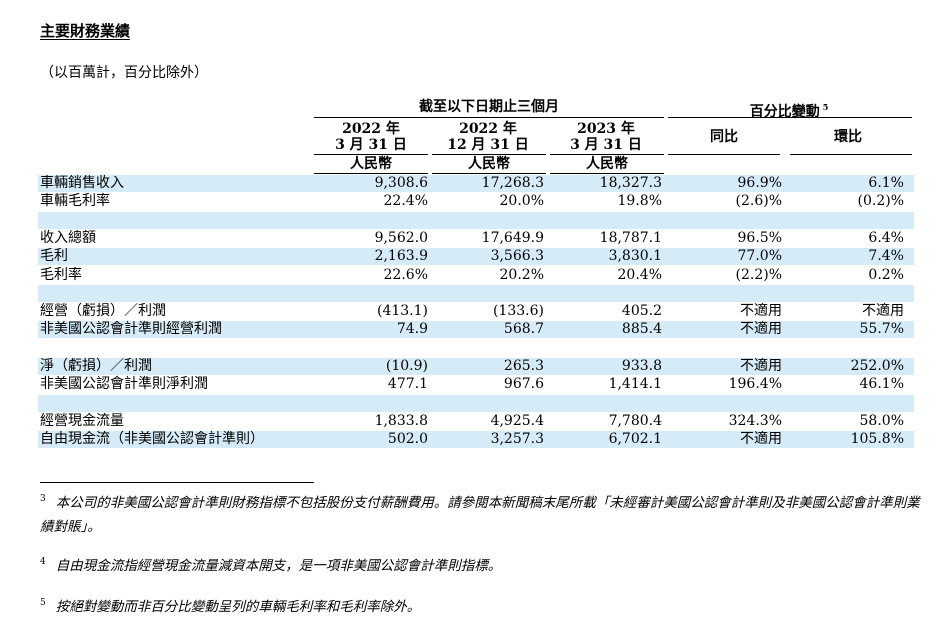  What do you see at coordinates (476, 421) in the screenshot?
I see `table-row: 經營現金流量 1,833.8 4,925.4 7,780.4 324.3% 58.0%` at bounding box center [476, 421].